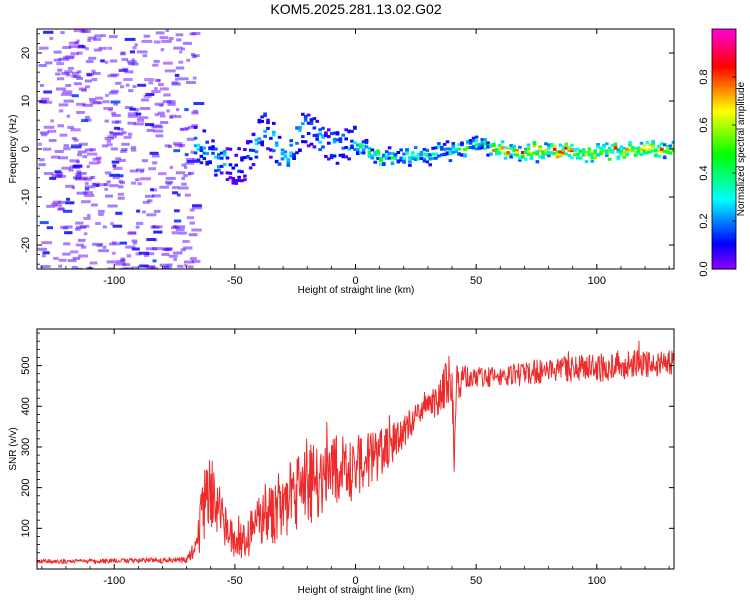  Describe the element at coordinates (13, 448) in the screenshot. I see `snr-y-axis-label: SNR (v/v)` at that location.